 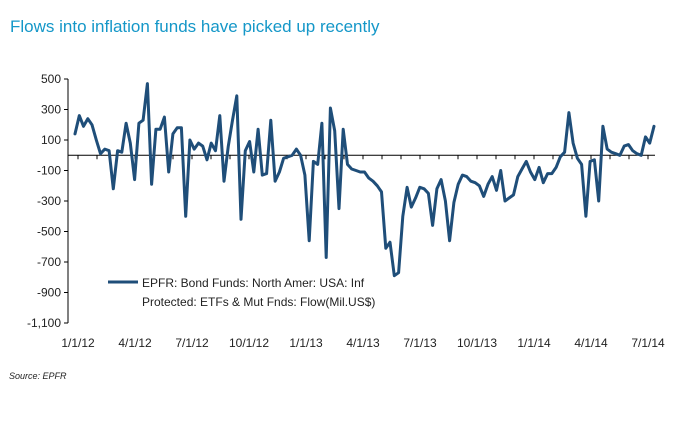 I want to click on x-tick-label: 10/1/13, so click(x=477, y=343).